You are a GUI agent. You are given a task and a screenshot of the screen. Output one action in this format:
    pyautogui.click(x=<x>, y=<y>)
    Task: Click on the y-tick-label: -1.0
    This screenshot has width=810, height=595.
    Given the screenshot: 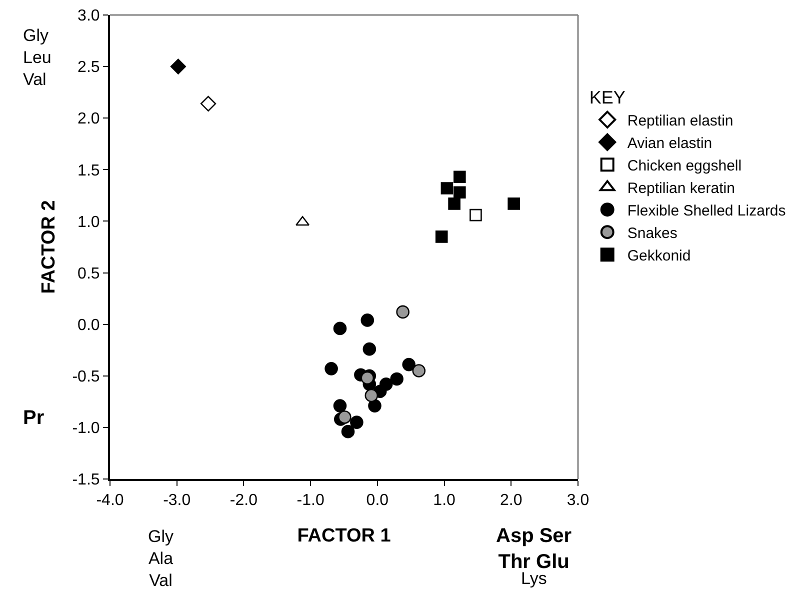 What is the action you would take?
    pyautogui.click(x=86, y=429)
    